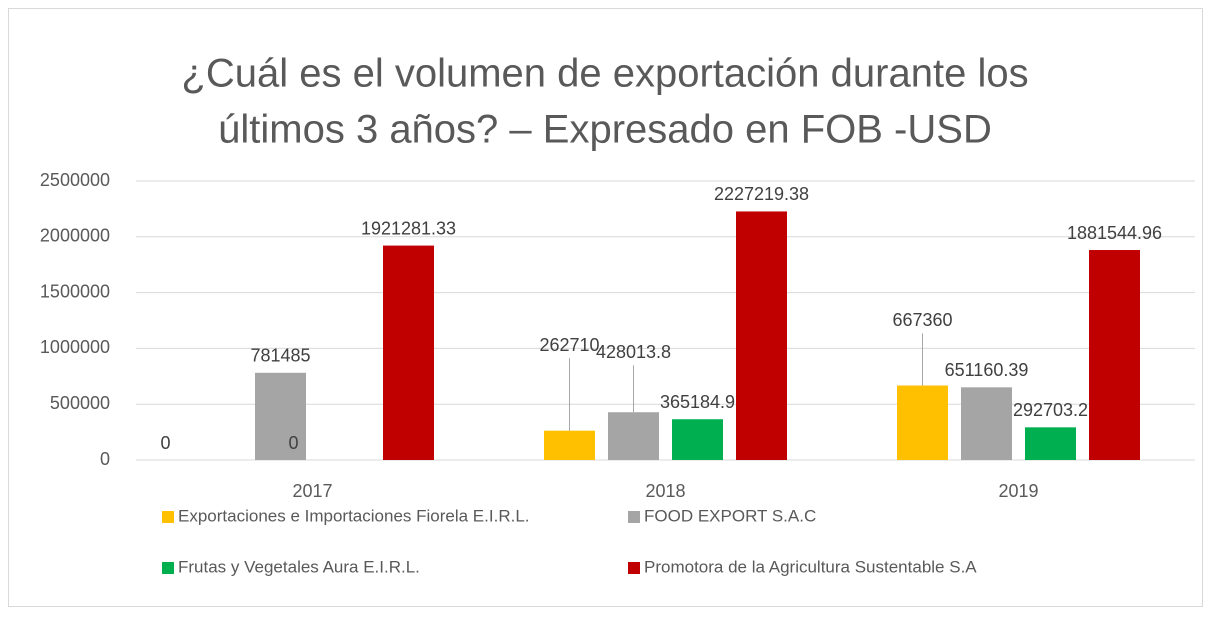 The width and height of the screenshot is (1211, 620). I want to click on x-tick-label: 2017, so click(312, 491).